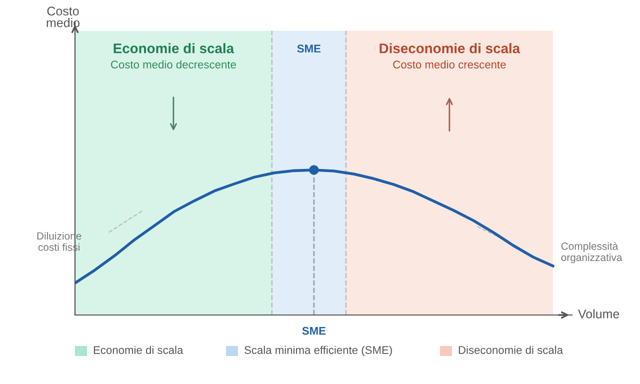 The width and height of the screenshot is (640, 384). What do you see at coordinates (591, 253) in the screenshot?
I see `annotation: Complessità organizzativa` at bounding box center [591, 253].